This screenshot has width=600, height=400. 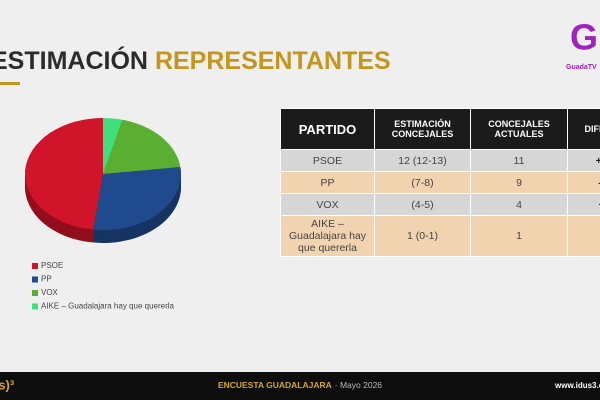 I want to click on column-header: PARTIDO, so click(x=327, y=129).